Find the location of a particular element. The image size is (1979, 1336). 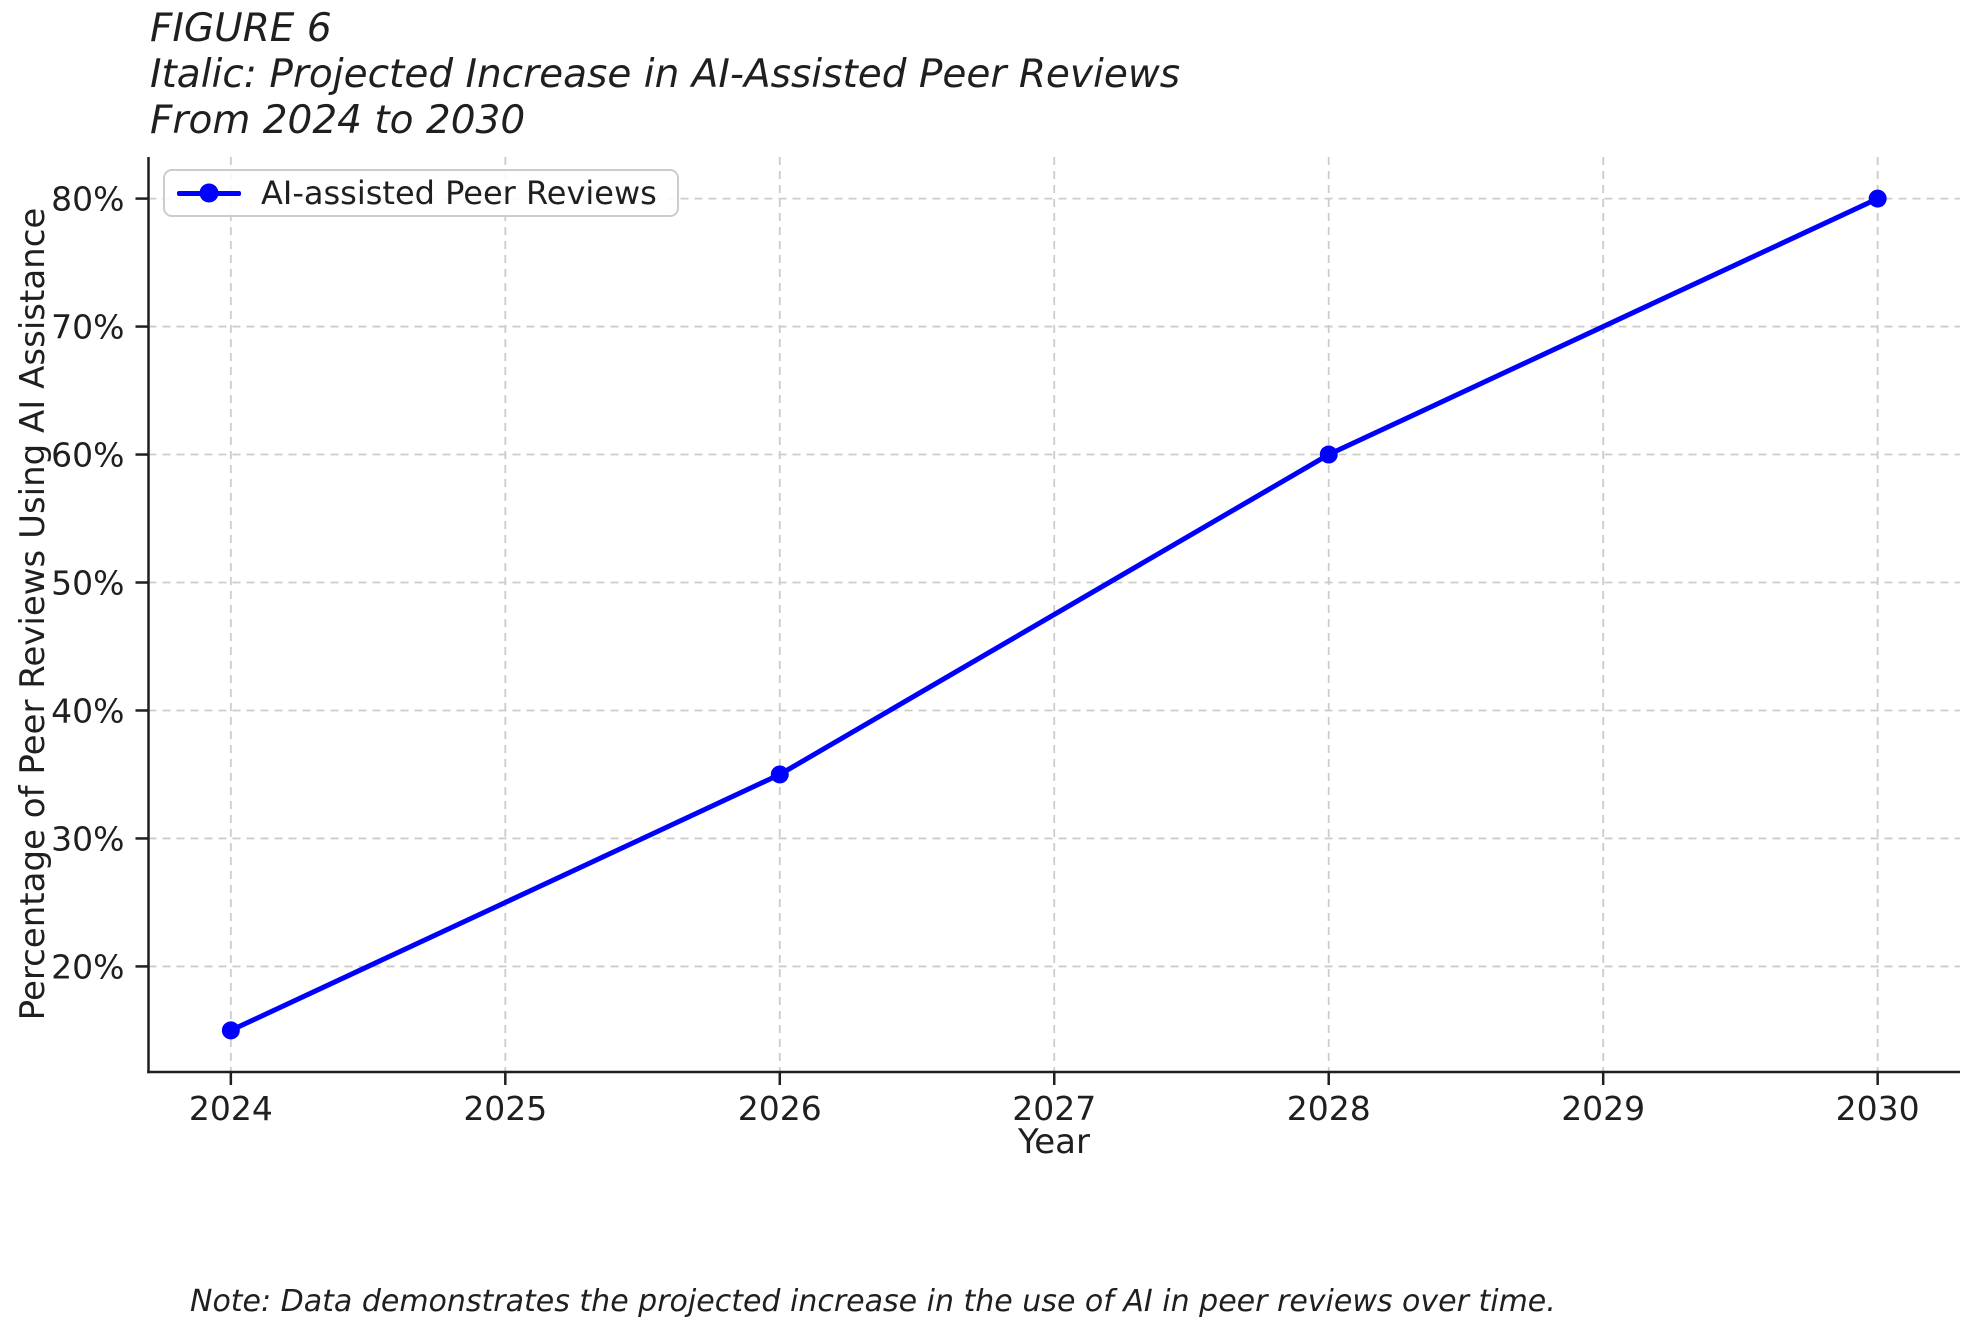

legend-marker-icon is located at coordinates (209, 193).